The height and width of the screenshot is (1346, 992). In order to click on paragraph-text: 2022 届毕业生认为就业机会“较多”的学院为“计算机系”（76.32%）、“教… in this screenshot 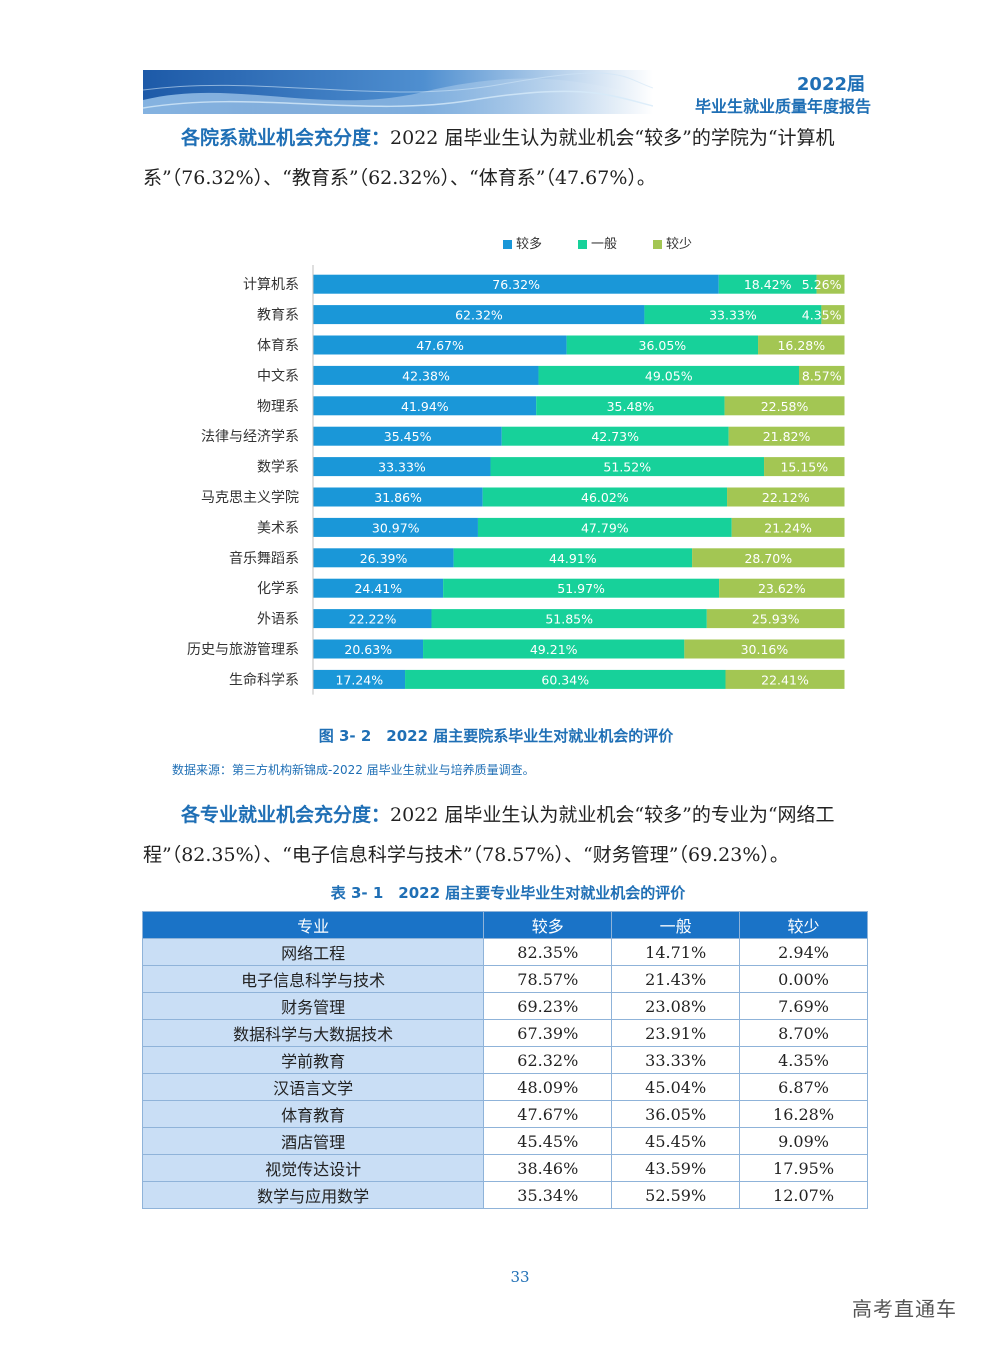, I will do `click(489, 158)`.